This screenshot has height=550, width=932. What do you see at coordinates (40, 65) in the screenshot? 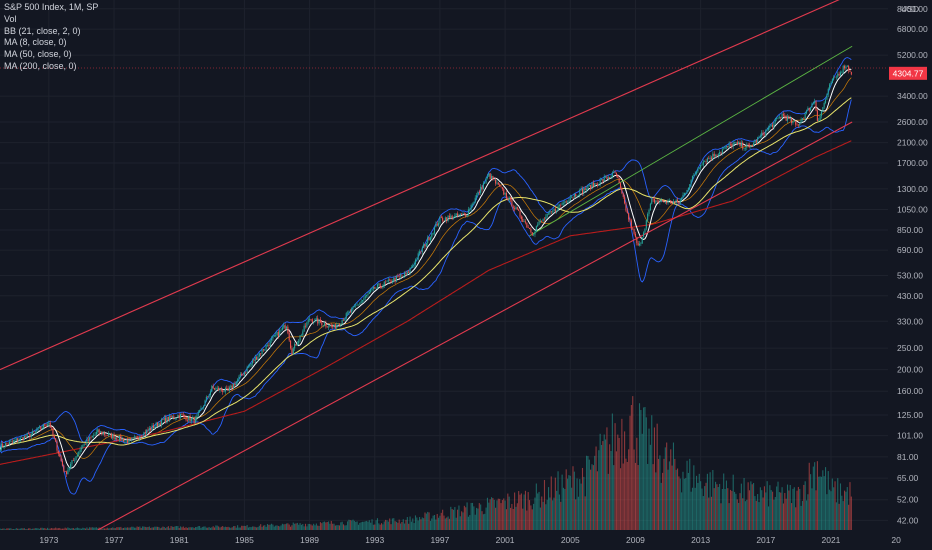
I see `ma200-label: MA (200, close, 0)` at bounding box center [40, 65].